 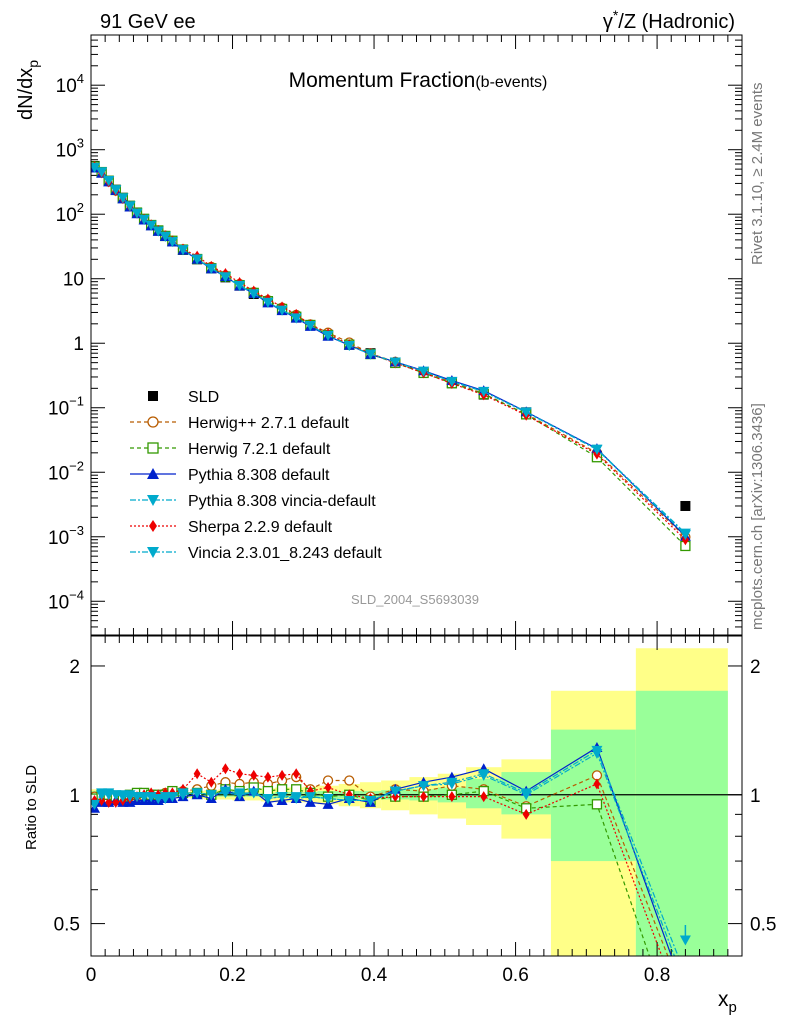 I want to click on ratio-y-tick-label-right: 2, so click(x=755, y=667).